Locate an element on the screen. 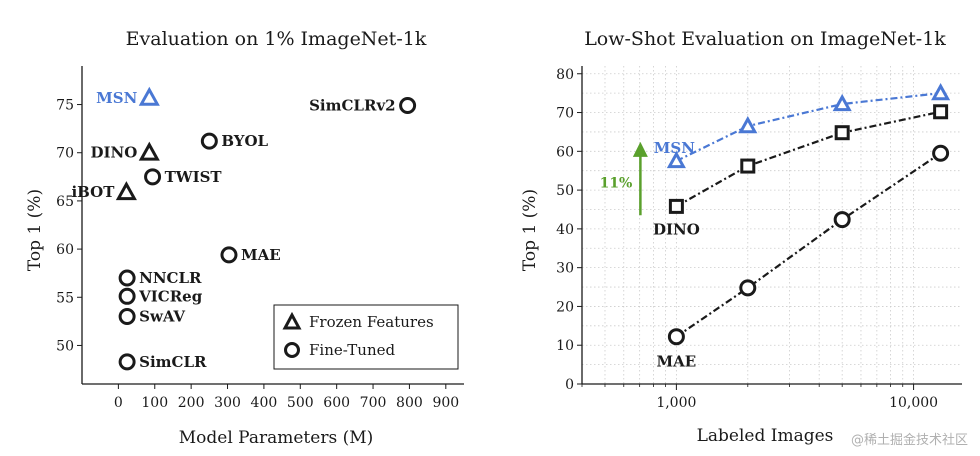 The image size is (980, 456). gain-label: 11% is located at coordinates (616, 183).